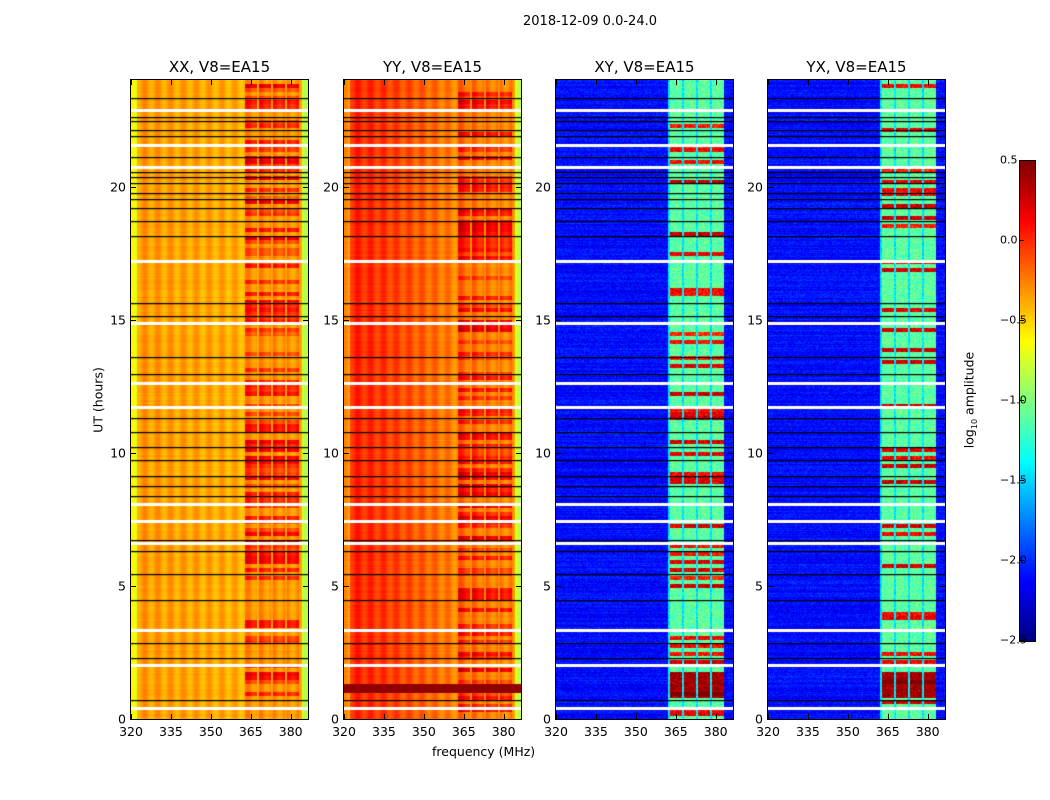 Image resolution: width=1050 pixels, height=800 pixels. I want to click on panel-xx: XX, V8=EA15, so click(219, 389).